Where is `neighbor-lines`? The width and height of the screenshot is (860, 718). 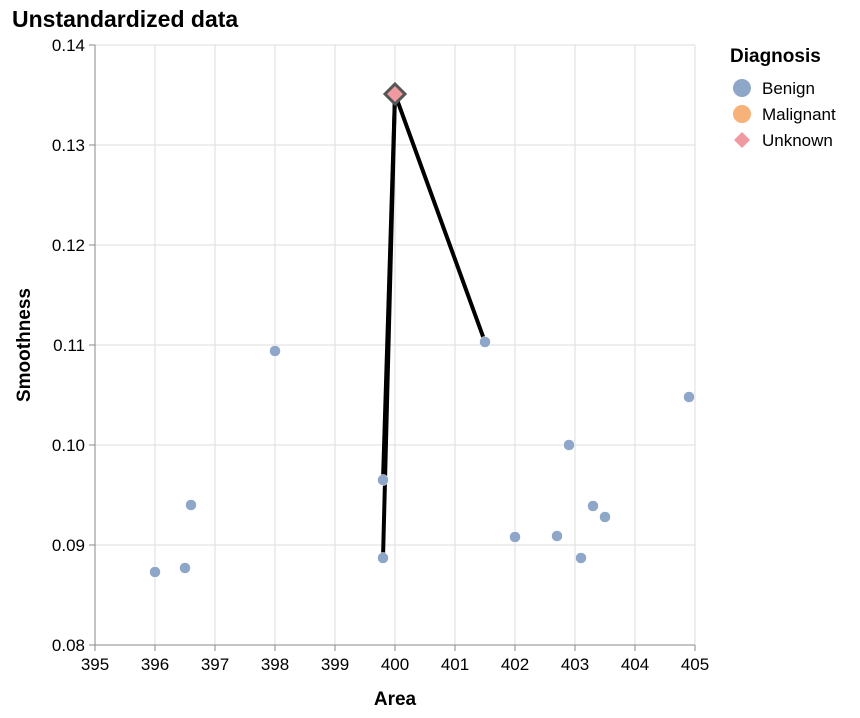
neighbor-lines is located at coordinates (434, 326).